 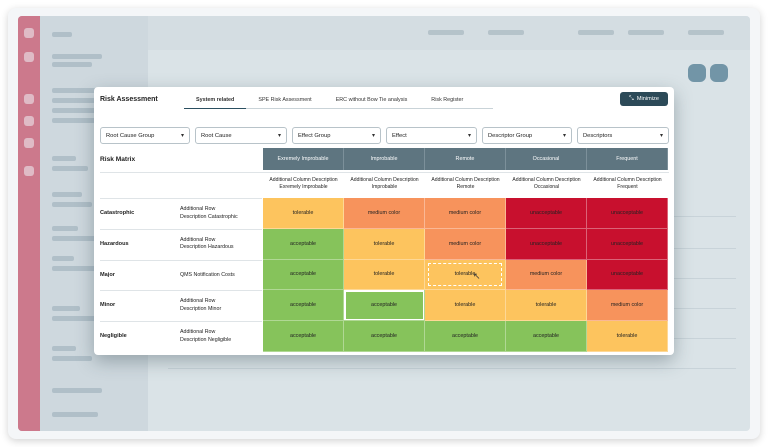 What do you see at coordinates (113, 336) in the screenshot?
I see `row-header: Negligible` at bounding box center [113, 336].